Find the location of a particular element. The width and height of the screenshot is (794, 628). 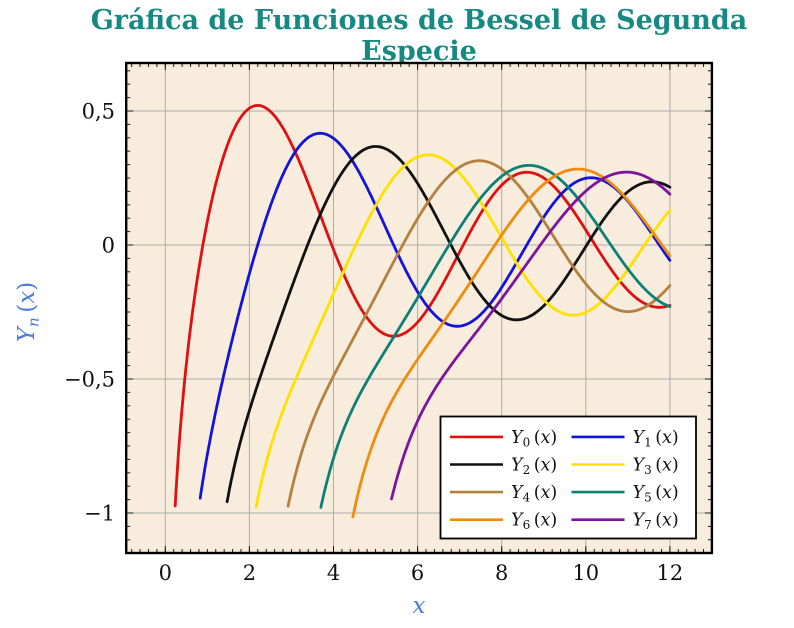

x-axis-label: x is located at coordinates (419, 606).